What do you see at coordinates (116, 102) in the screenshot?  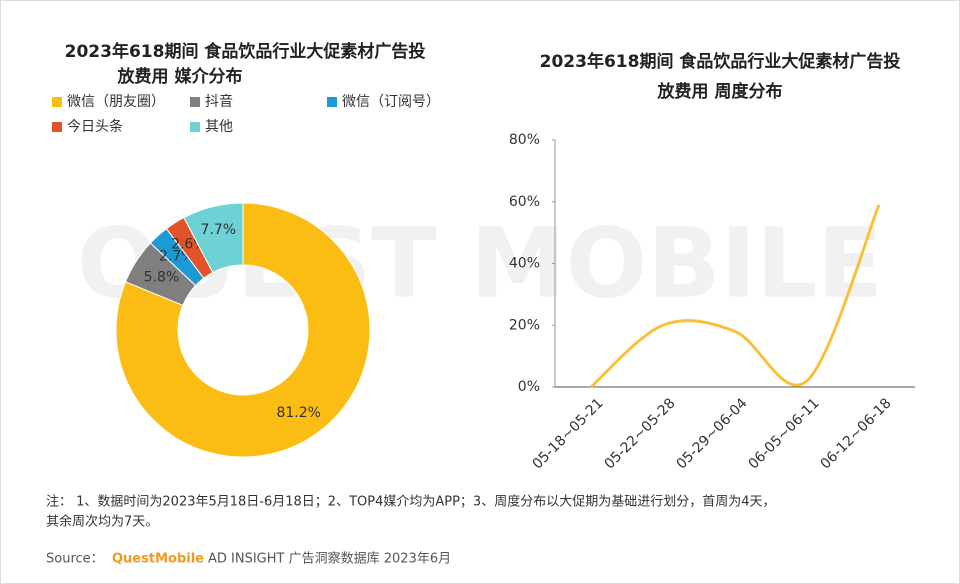 I see `legend-label: 微信（朋友圈）` at bounding box center [116, 102].